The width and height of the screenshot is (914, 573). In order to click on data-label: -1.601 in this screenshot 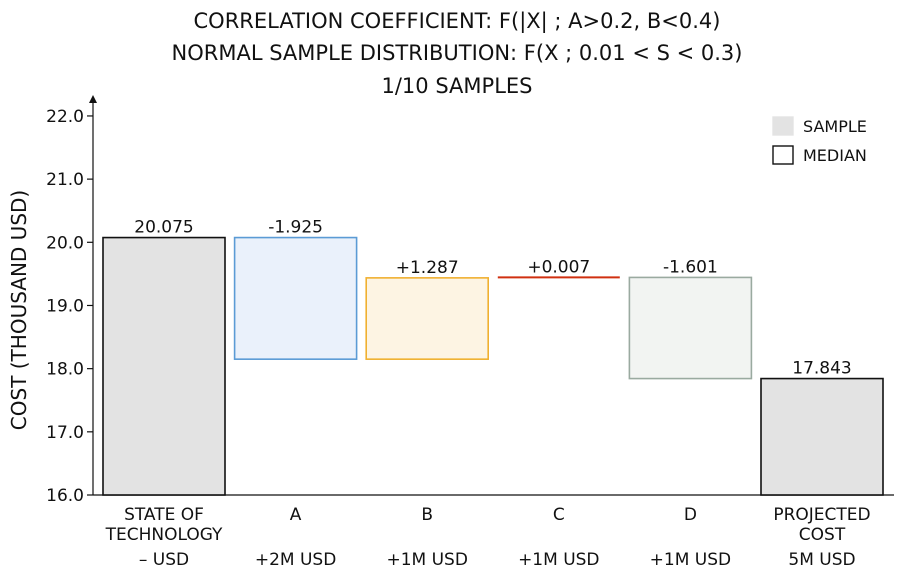, I will do `click(690, 267)`.